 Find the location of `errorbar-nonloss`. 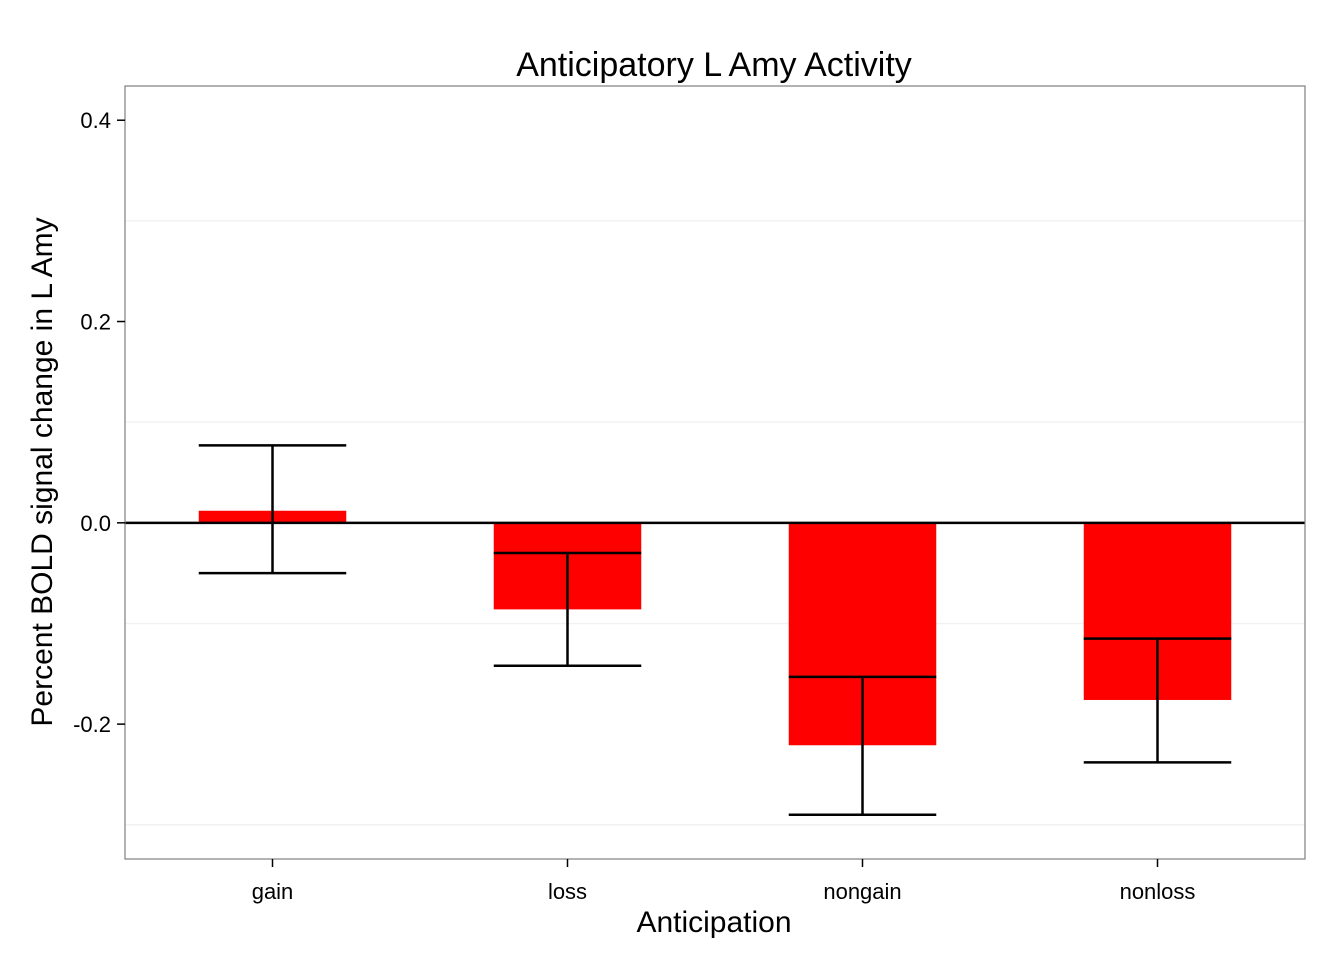

errorbar-nonloss is located at coordinates (1157, 700).